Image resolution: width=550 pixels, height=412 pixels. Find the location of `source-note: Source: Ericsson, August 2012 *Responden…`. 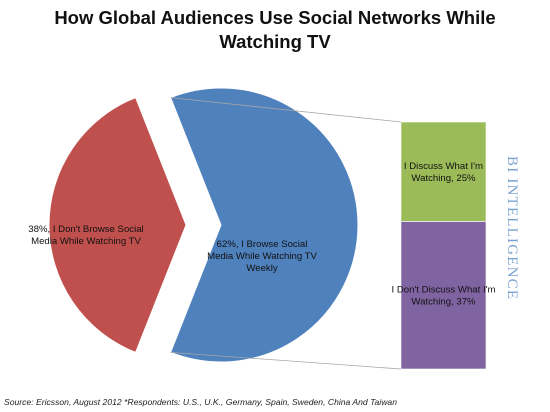

source-note: Source: Ericsson, August 2012 *Responden… is located at coordinates (200, 402).